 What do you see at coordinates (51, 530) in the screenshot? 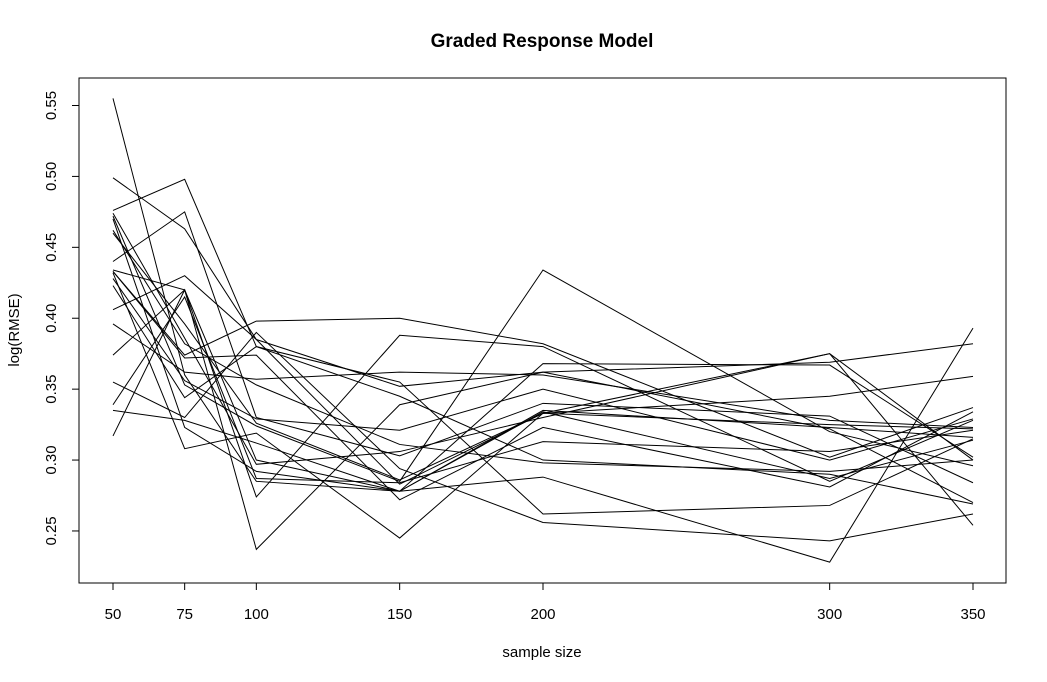
I see `y-tick-label: 0.25` at bounding box center [51, 530].